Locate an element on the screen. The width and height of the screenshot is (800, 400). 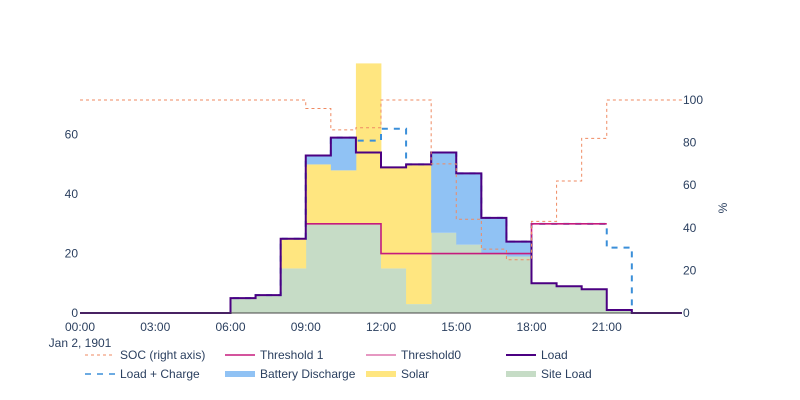
legend-label: Battery Discharge is located at coordinates (308, 374).